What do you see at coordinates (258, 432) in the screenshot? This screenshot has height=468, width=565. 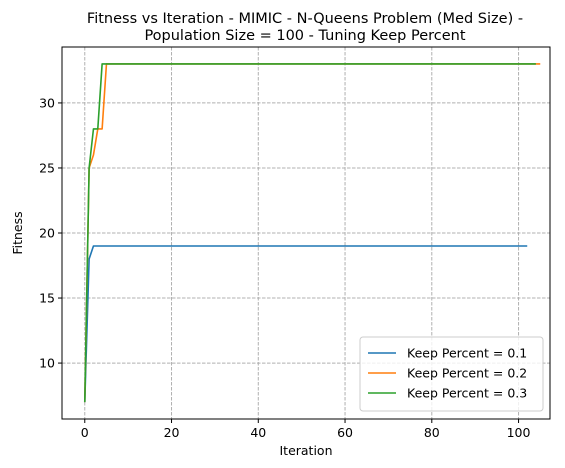 I see `x-tick-label: 40` at bounding box center [258, 432].